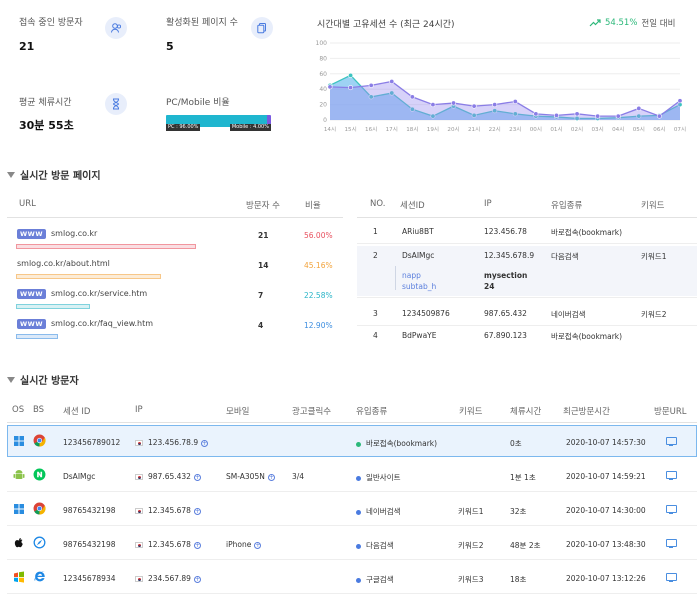  I want to click on session-row-no: 1, so click(375, 231).